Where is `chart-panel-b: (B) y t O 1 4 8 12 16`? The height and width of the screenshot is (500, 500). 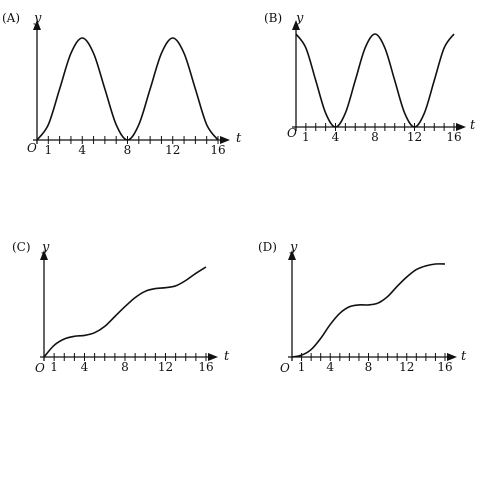 chart-panel-b: (B) y t O 1 4 8 12 16 is located at coordinates (370, 77).